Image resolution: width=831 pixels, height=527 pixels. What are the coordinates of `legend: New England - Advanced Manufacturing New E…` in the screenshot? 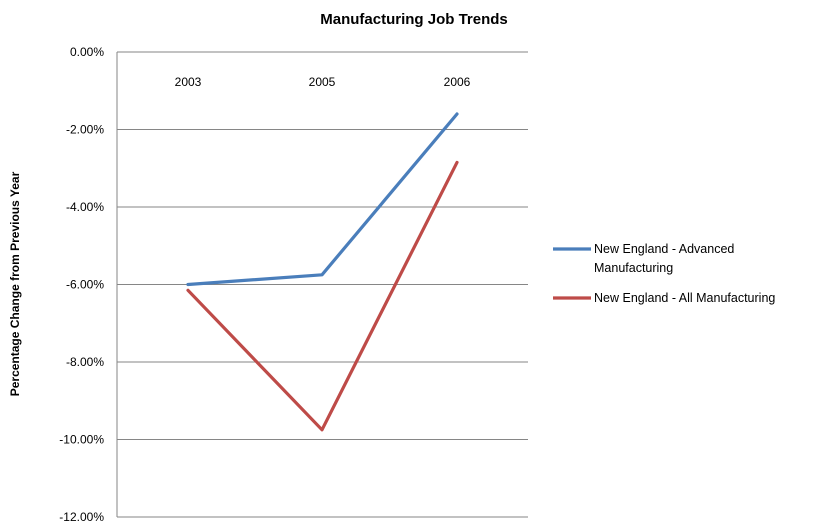 It's located at (664, 273).